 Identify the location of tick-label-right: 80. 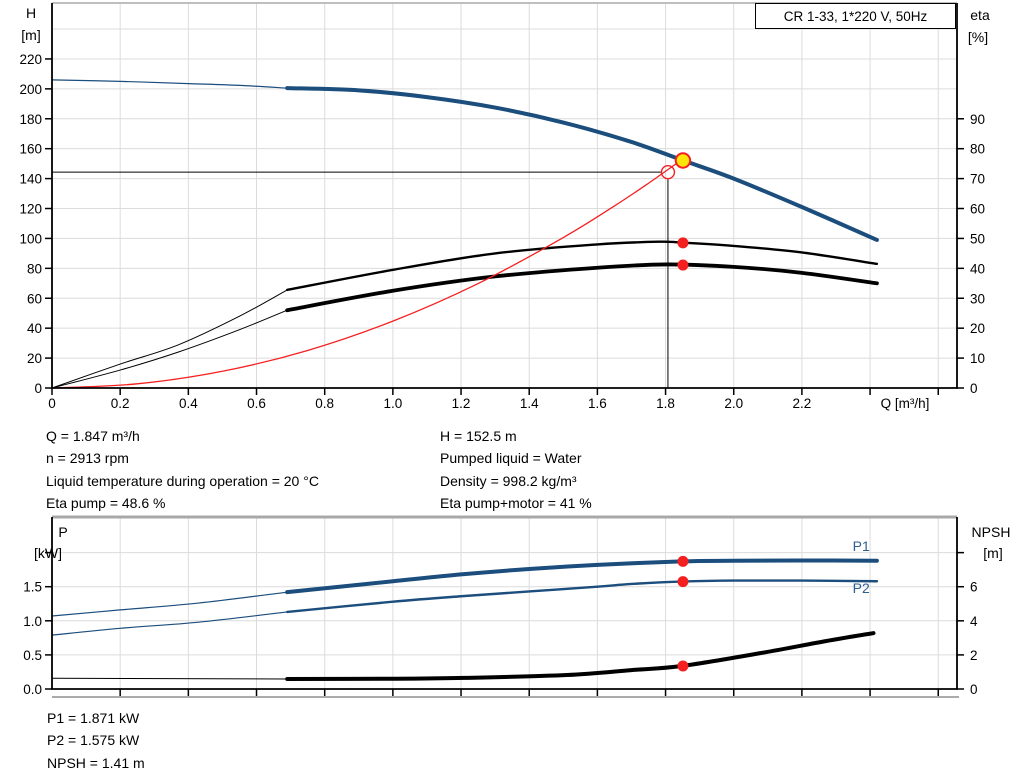
(977, 149).